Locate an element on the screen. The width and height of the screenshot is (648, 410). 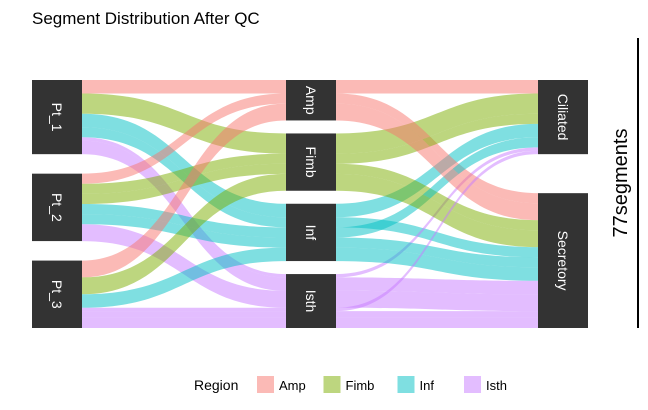
node-fimb is located at coordinates (311, 162).